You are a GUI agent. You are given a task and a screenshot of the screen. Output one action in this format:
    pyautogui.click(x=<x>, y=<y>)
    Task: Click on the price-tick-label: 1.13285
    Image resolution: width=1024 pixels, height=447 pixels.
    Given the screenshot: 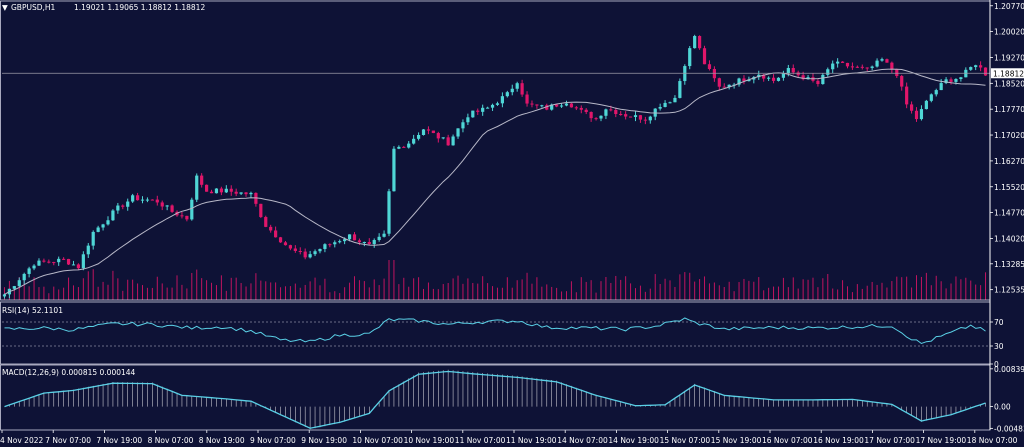 What is the action you would take?
    pyautogui.click(x=1009, y=264)
    